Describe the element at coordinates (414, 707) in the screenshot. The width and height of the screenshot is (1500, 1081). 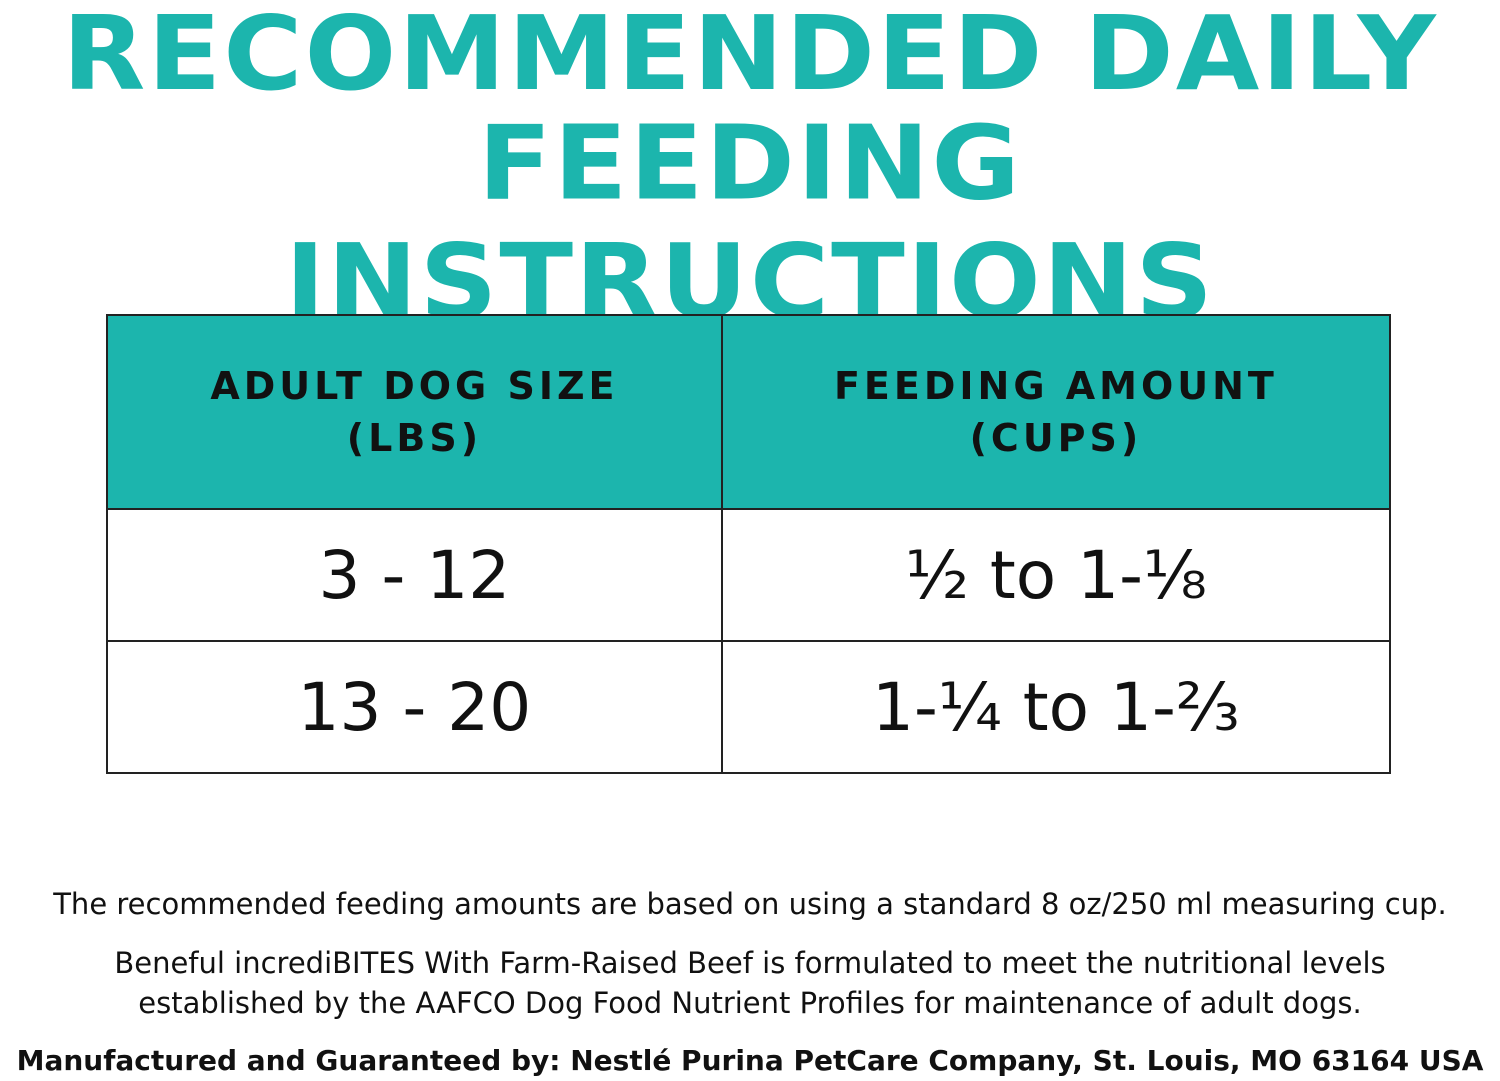
I see `cell: 13 - 20` at that location.